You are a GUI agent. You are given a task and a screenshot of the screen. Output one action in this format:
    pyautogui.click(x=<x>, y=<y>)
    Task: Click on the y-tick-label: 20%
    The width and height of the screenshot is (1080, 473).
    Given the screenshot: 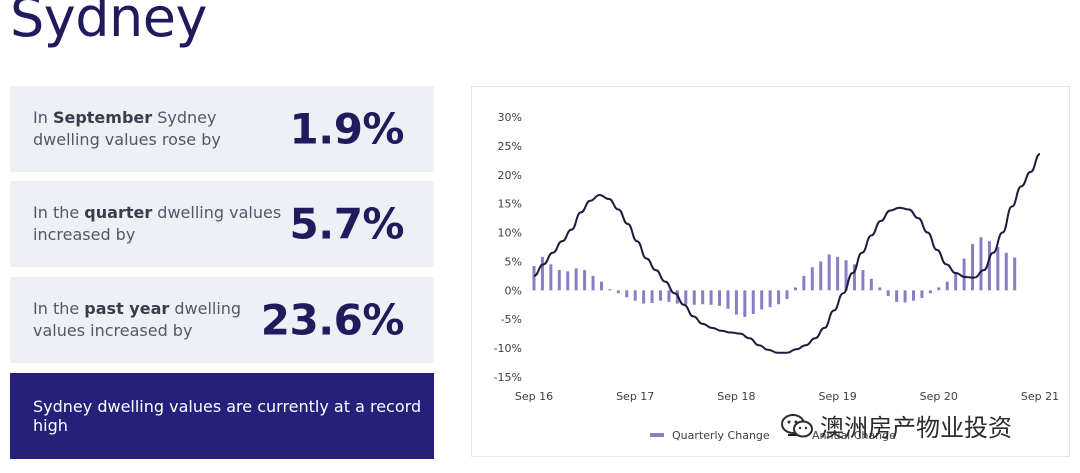 What is the action you would take?
    pyautogui.click(x=510, y=175)
    